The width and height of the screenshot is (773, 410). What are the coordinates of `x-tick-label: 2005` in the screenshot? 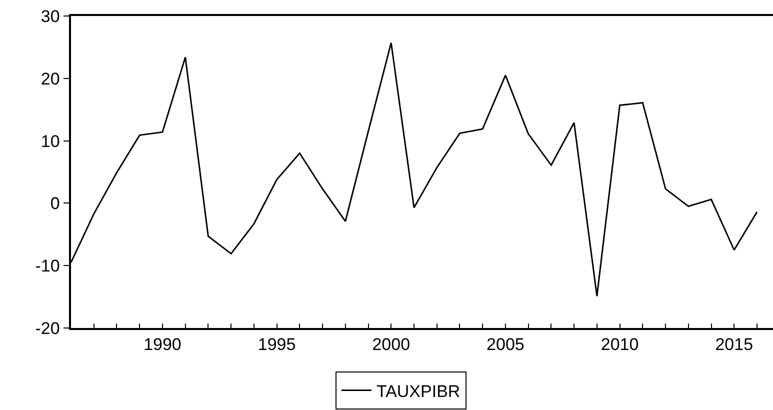 It's located at (505, 344).